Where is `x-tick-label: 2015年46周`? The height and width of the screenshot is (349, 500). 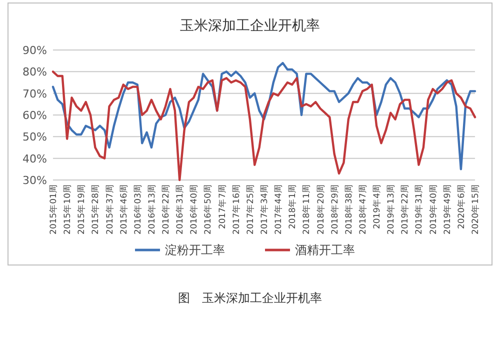
x-tick-label: 2015年46周 is located at coordinates (124, 209).